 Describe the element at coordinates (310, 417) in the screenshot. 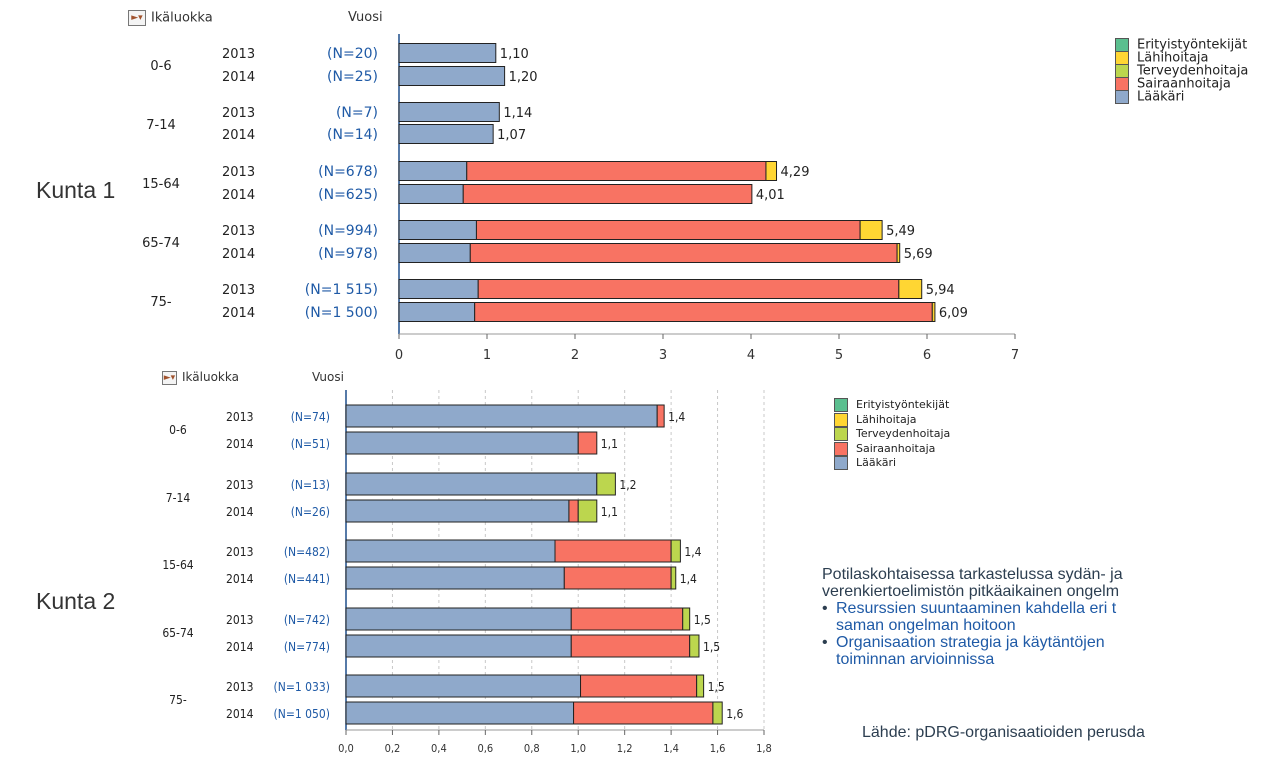

I see `n-label: (N=74)` at that location.